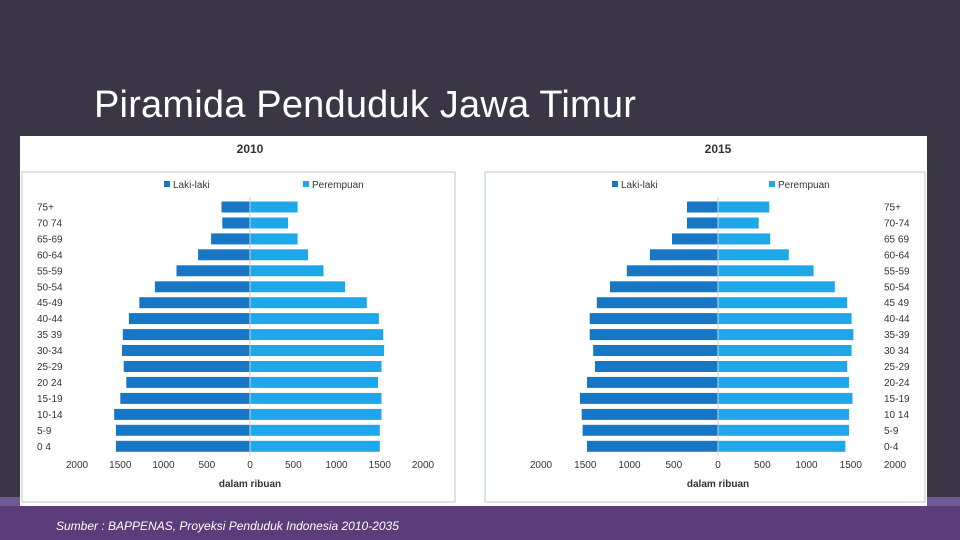 This screenshot has width=960, height=540. What do you see at coordinates (943, 501) in the screenshot?
I see `right-accent-bar` at bounding box center [943, 501].